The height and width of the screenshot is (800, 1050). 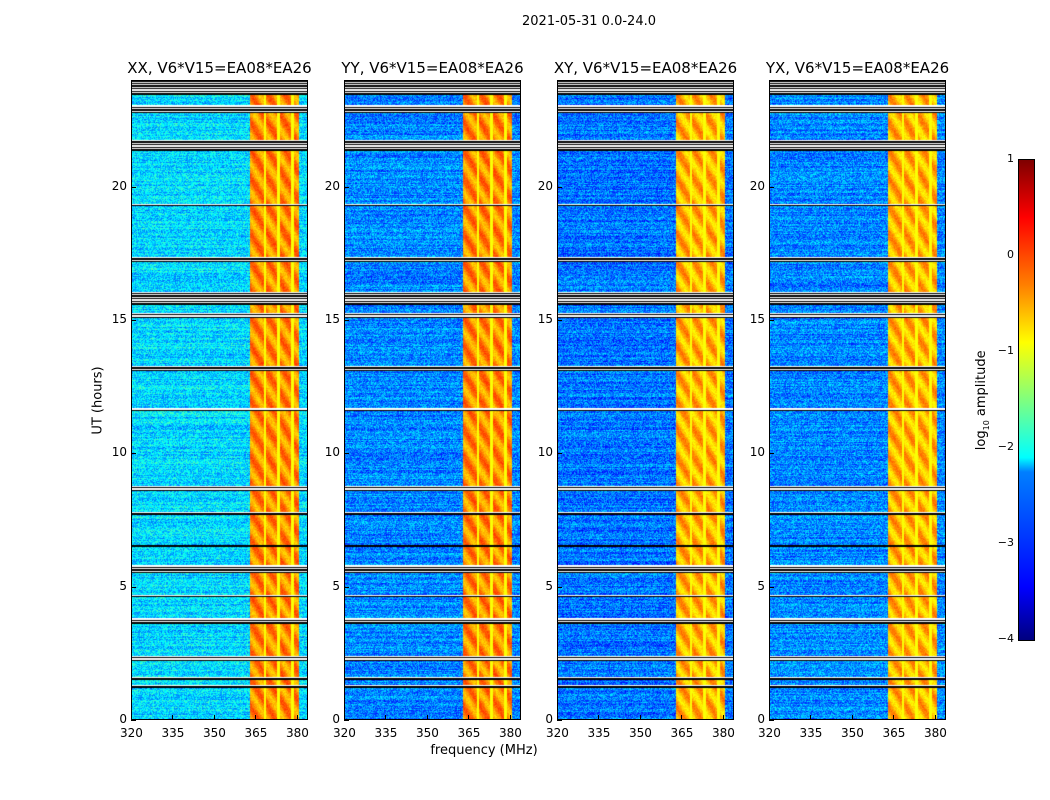 I want to click on colorbar, so click(x=1026, y=400).